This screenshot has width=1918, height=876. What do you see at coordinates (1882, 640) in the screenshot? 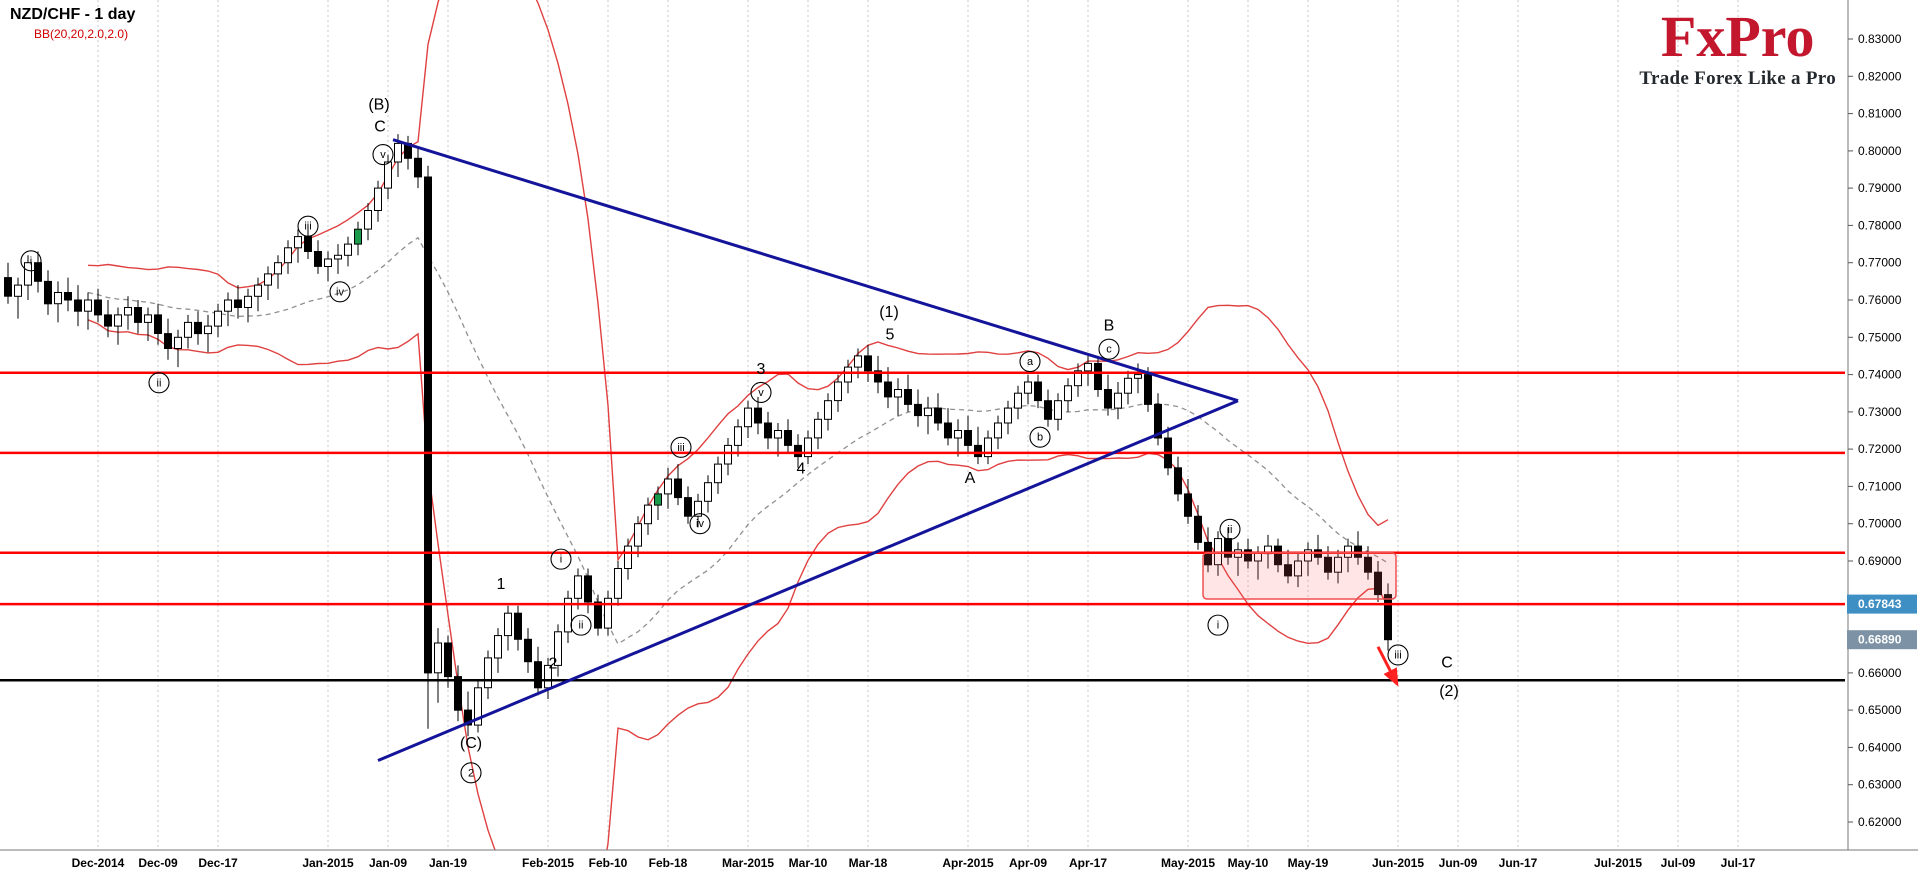
I see `price-tag` at bounding box center [1882, 640].